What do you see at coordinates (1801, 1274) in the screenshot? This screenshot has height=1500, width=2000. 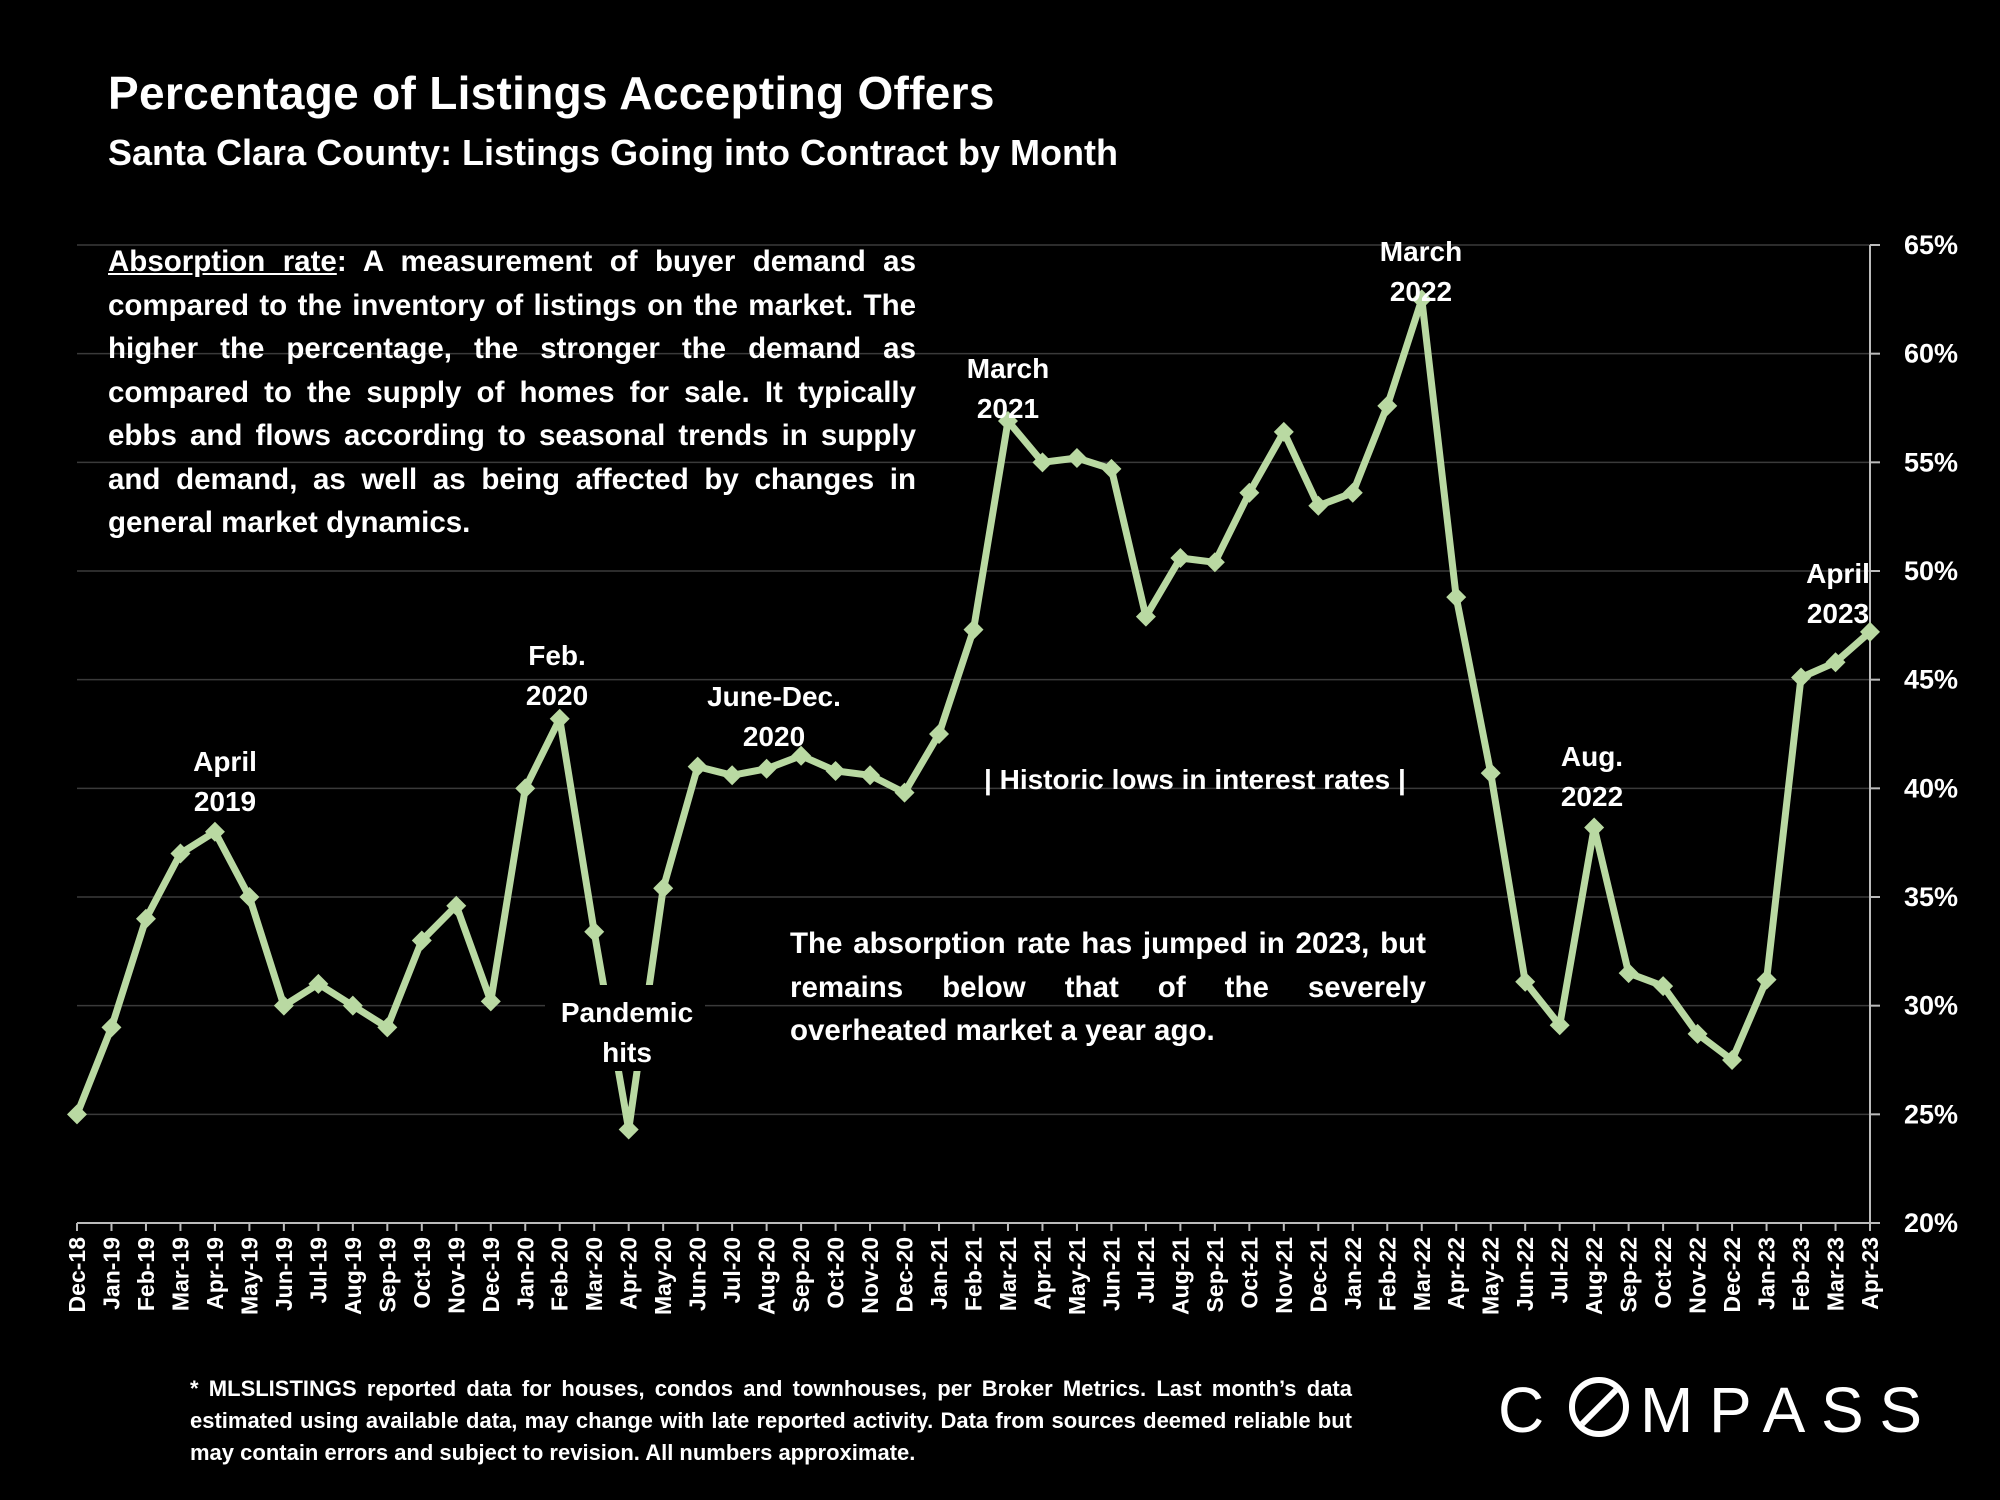 I see `x-tick-label: Feb-23` at bounding box center [1801, 1274].